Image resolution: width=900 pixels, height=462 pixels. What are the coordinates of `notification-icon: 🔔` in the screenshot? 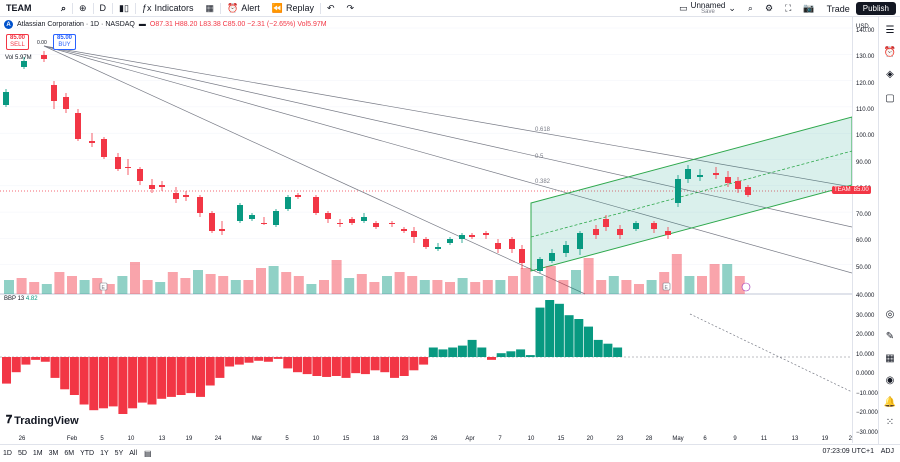 It's located at (890, 402).